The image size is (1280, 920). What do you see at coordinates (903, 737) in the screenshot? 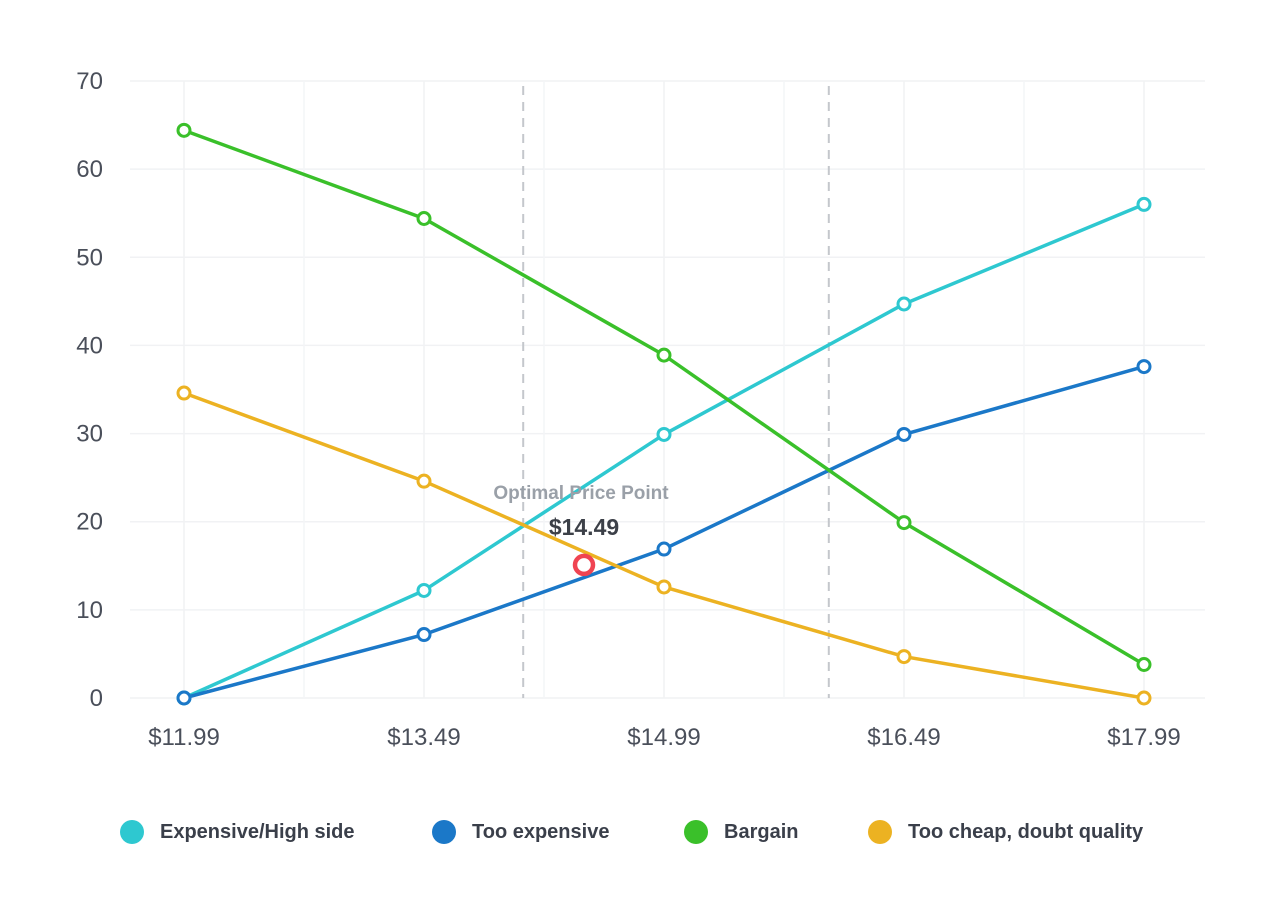
I see `x-tick-label: $16.49` at bounding box center [903, 737].